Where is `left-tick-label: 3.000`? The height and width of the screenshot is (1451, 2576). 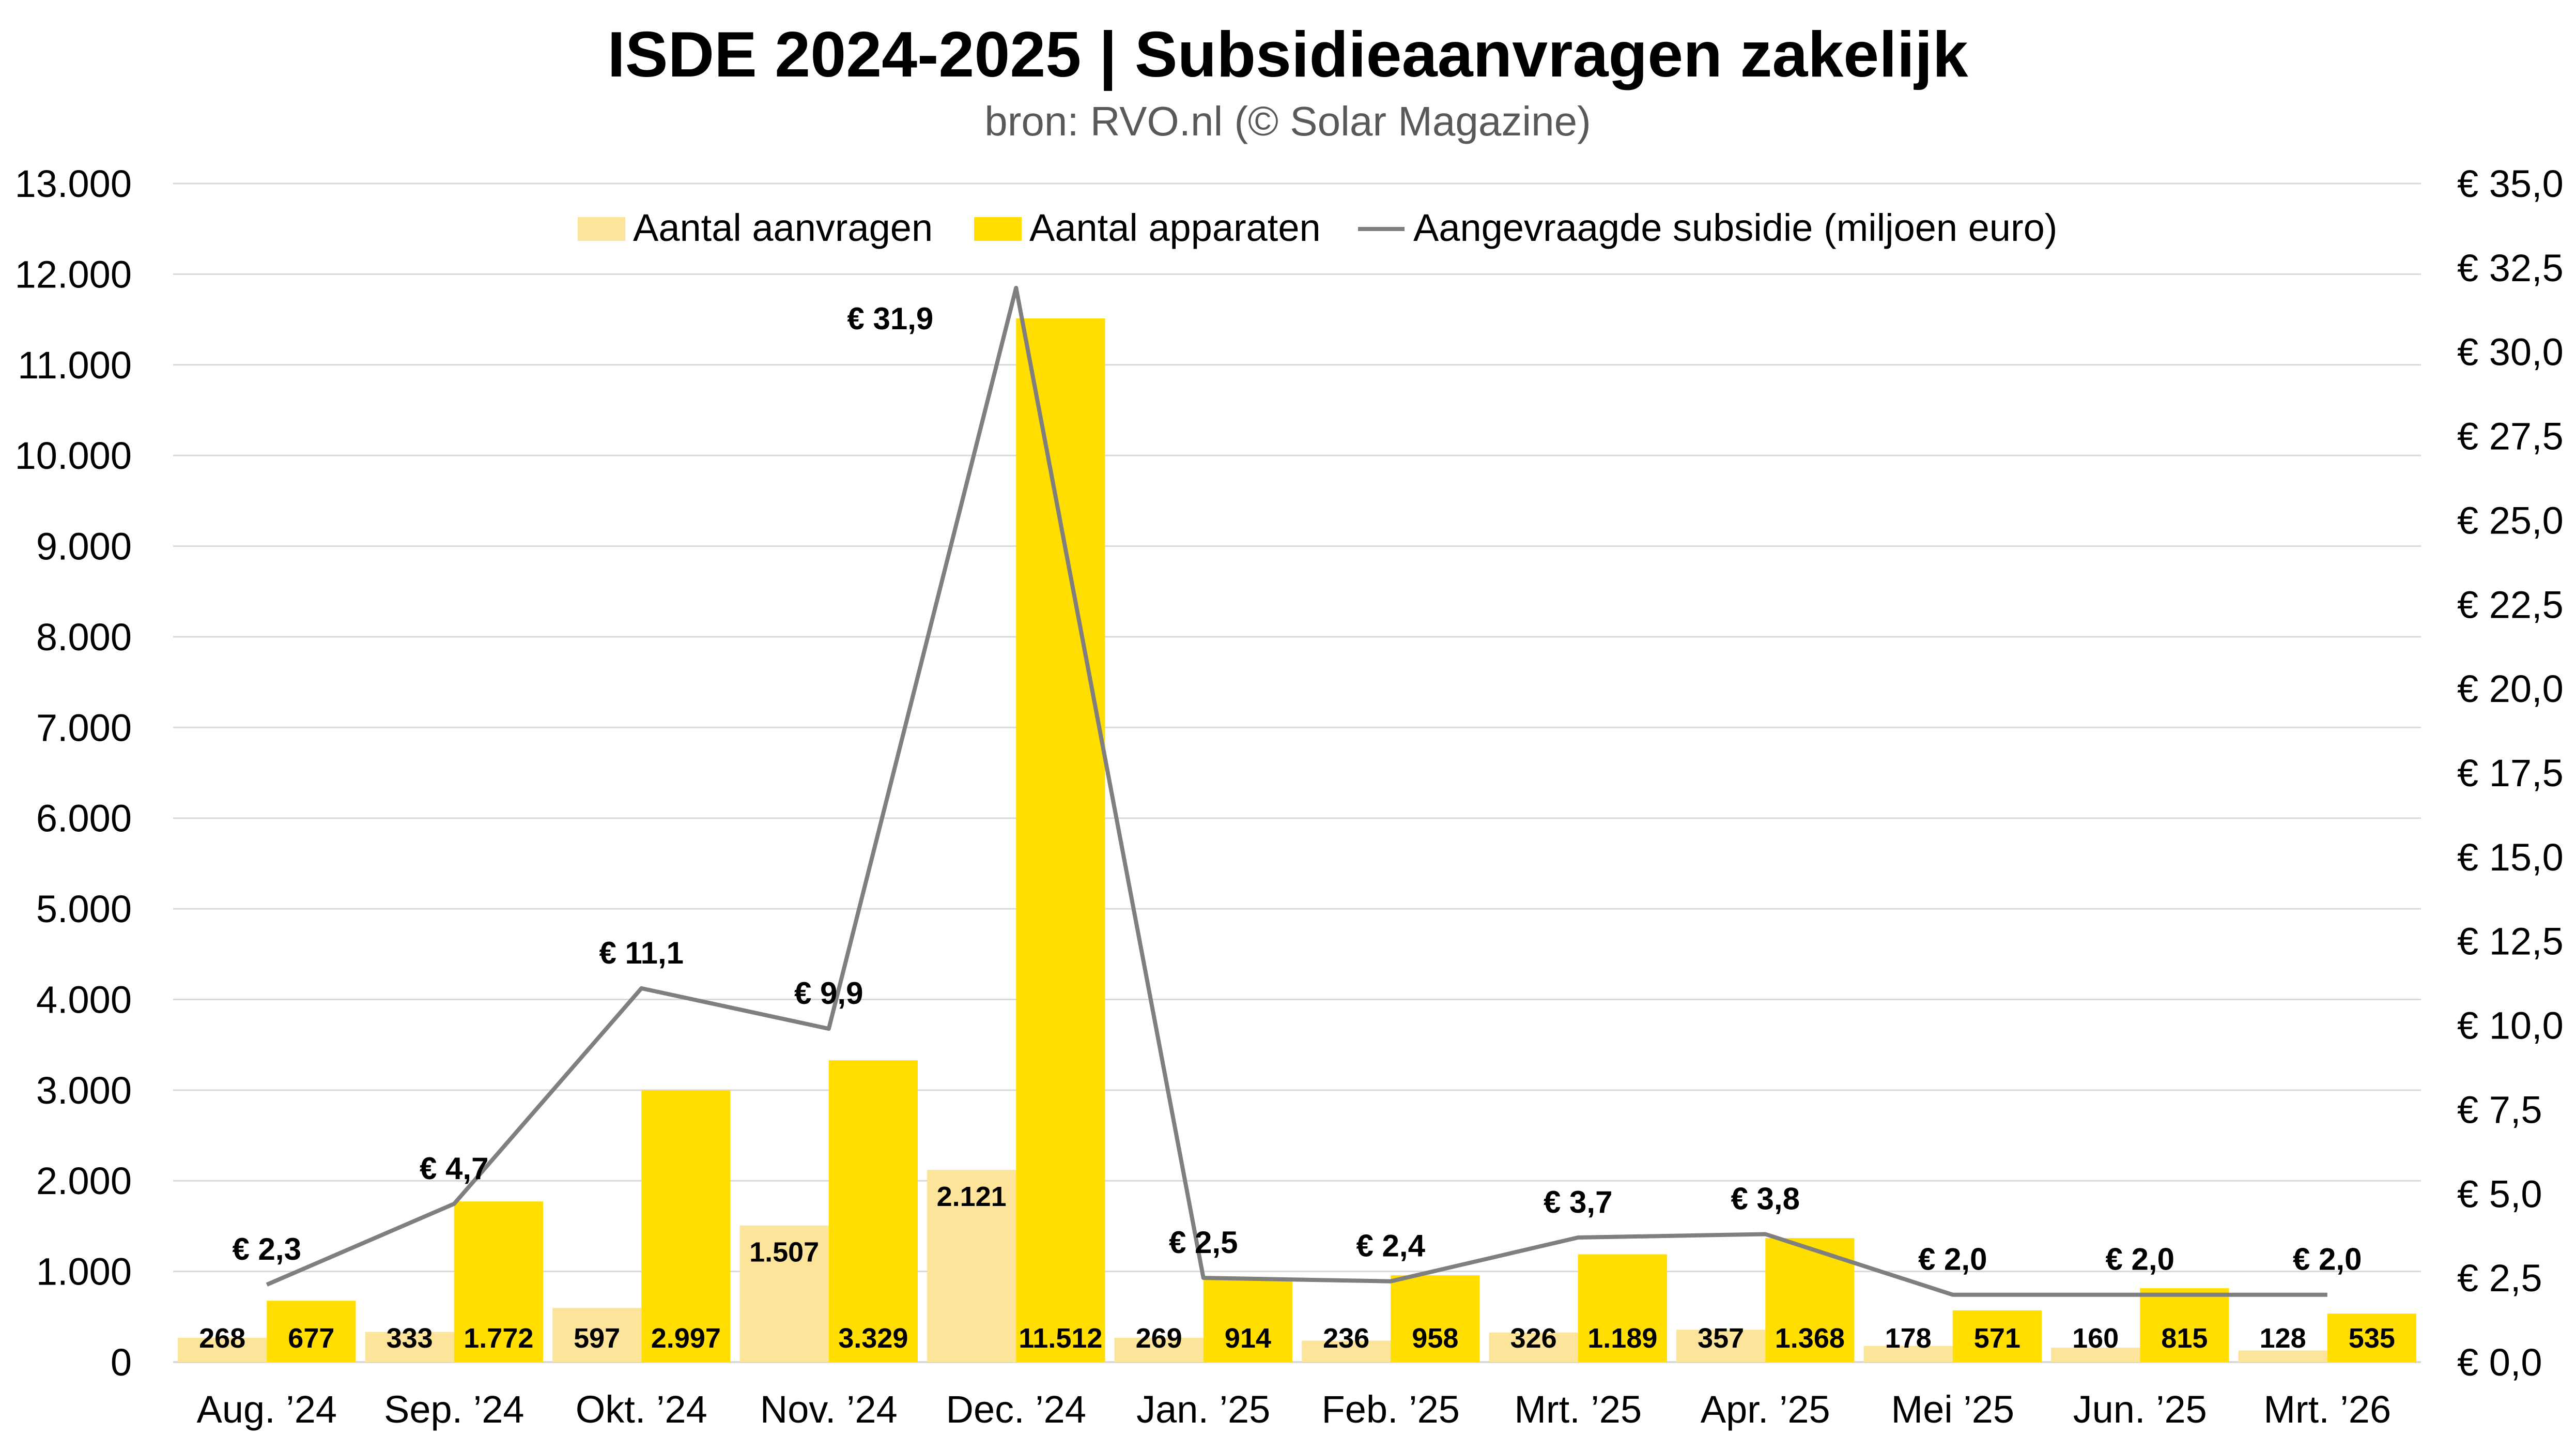 left-tick-label: 3.000 is located at coordinates (84, 1090).